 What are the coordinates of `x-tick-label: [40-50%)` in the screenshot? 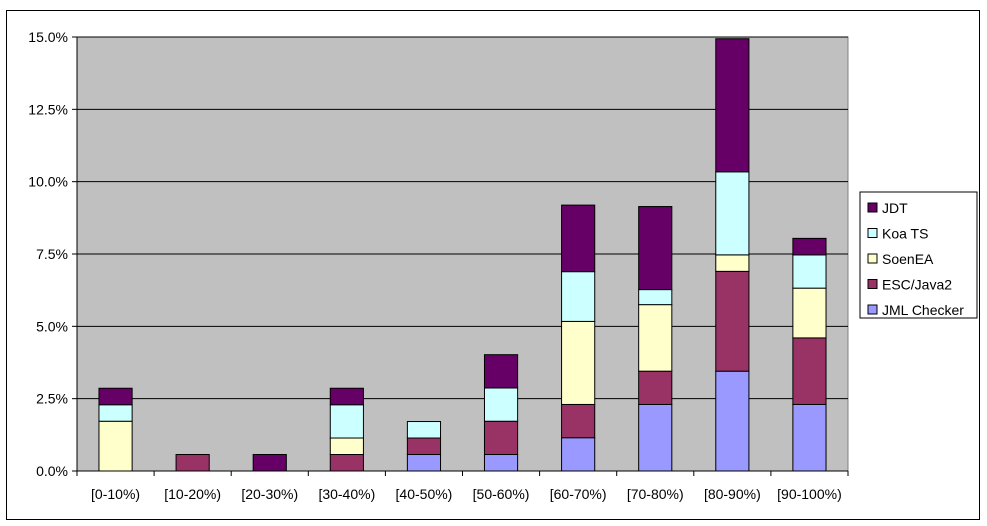 It's located at (424, 494).